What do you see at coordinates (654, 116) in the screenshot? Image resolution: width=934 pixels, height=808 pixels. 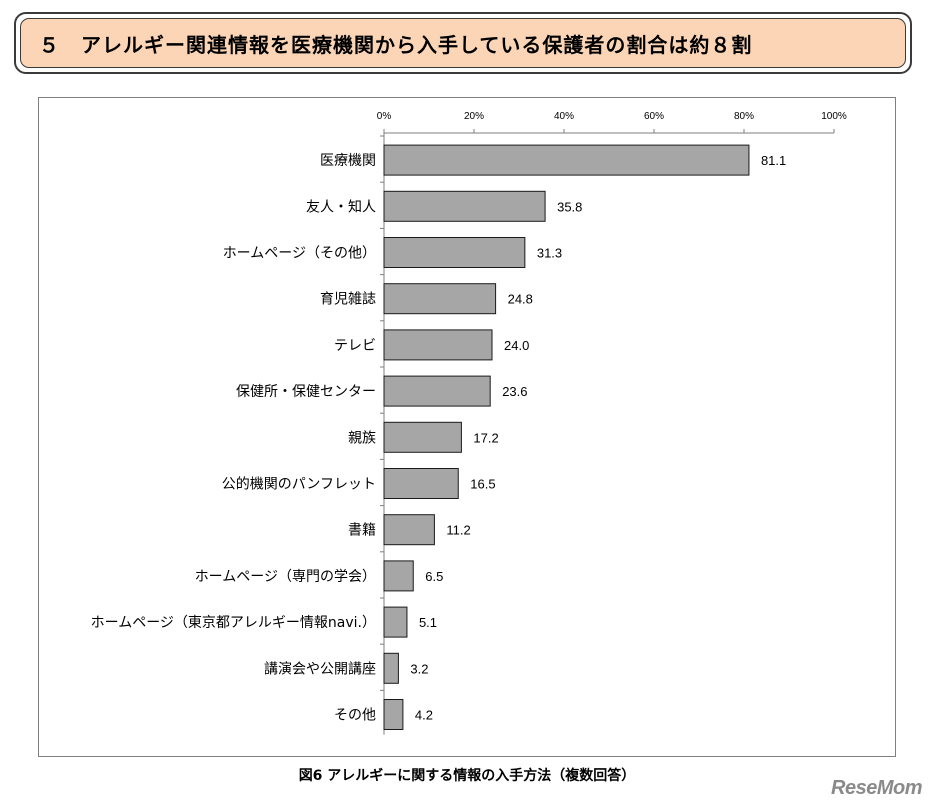 I see `x-tick-label: 60%` at bounding box center [654, 116].